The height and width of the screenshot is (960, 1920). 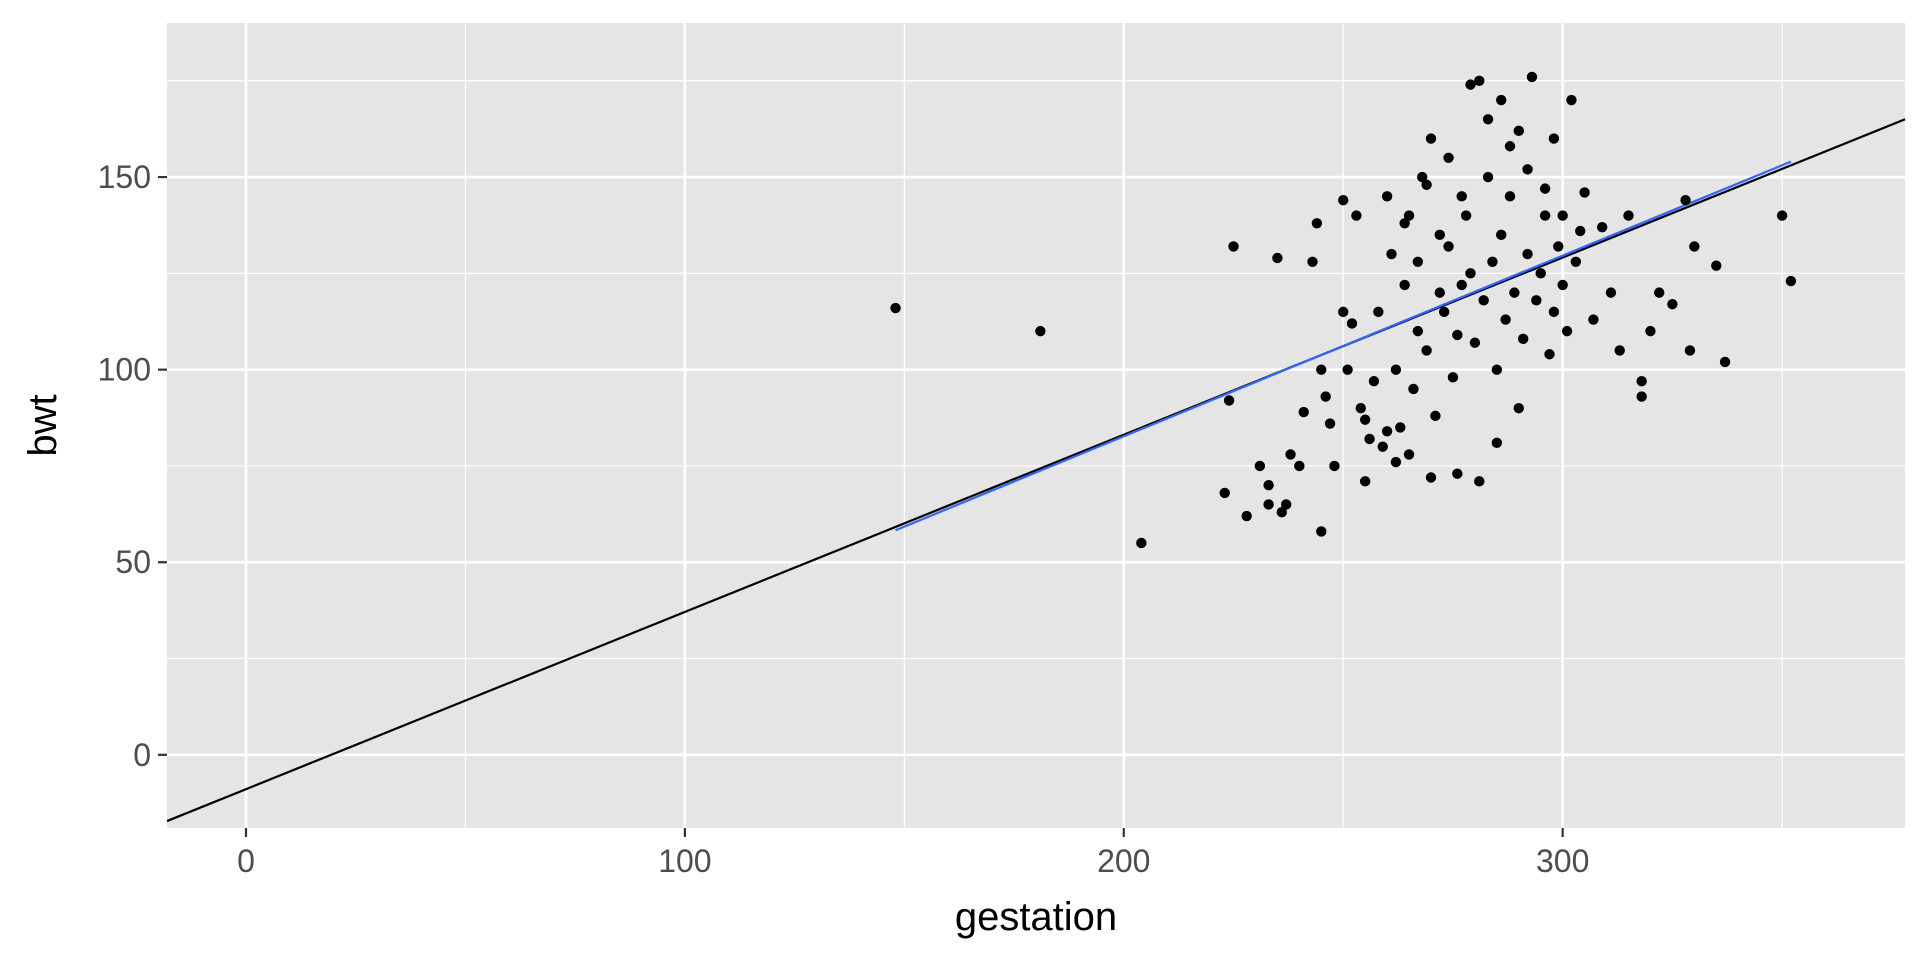 What do you see at coordinates (1562, 861) in the screenshot?
I see `x-tick-label: 300` at bounding box center [1562, 861].